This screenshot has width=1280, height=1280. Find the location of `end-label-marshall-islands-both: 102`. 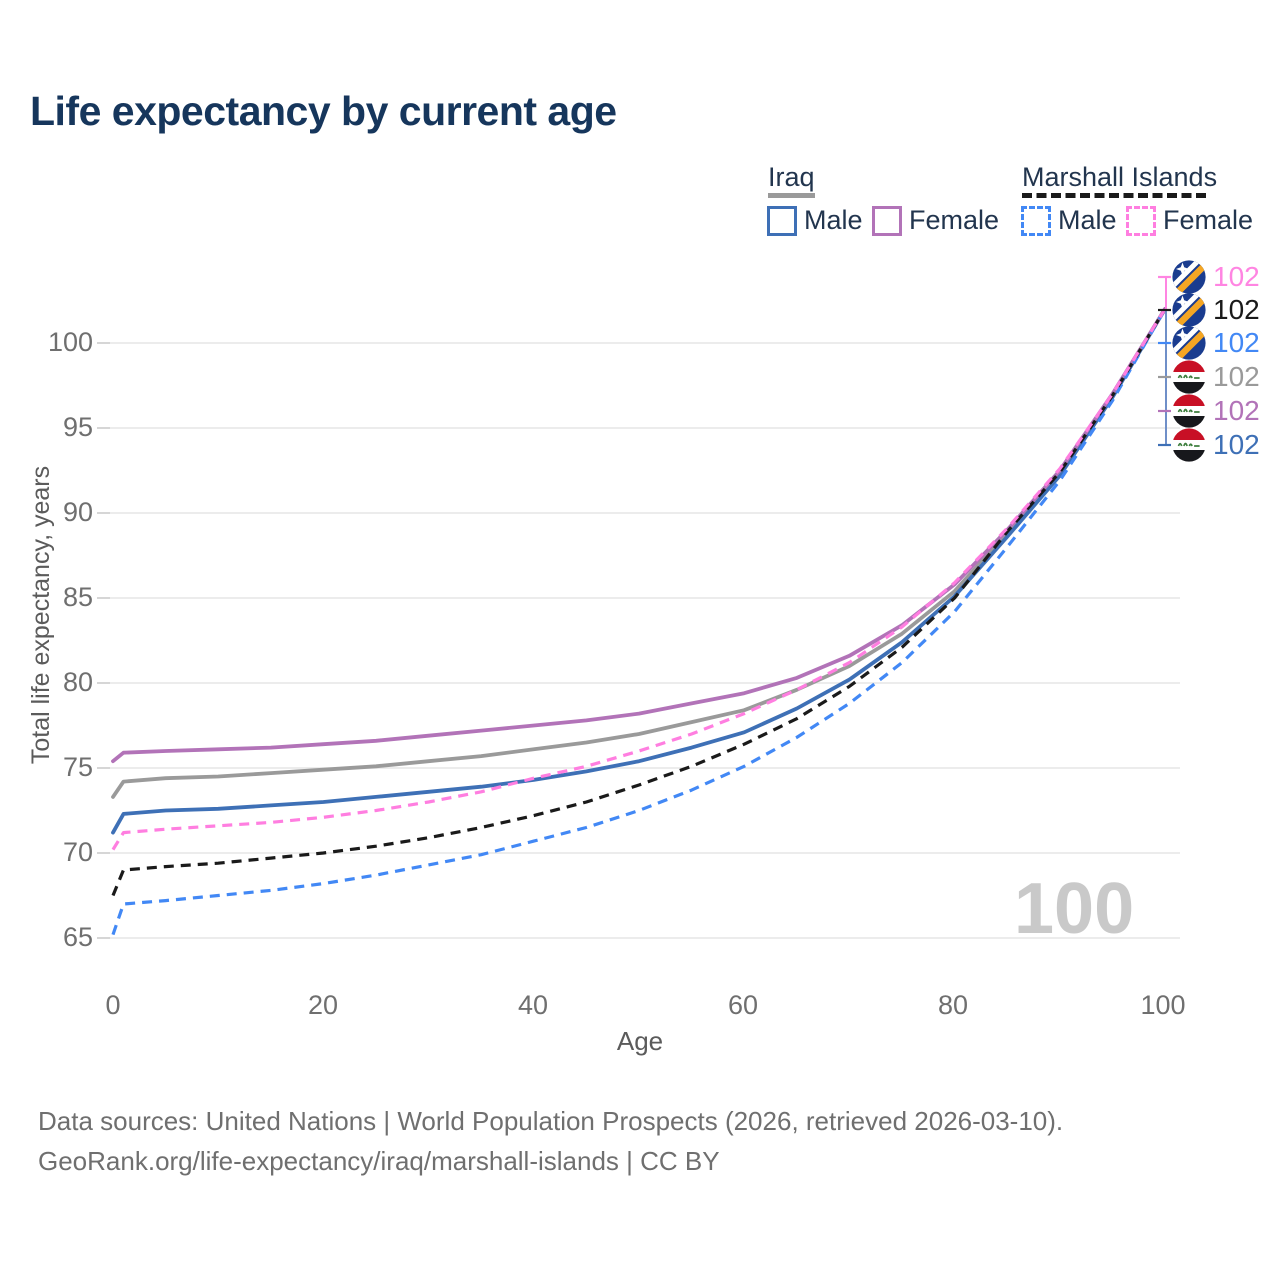

end-label-marshall-islands-both: 102 is located at coordinates (1216, 310).